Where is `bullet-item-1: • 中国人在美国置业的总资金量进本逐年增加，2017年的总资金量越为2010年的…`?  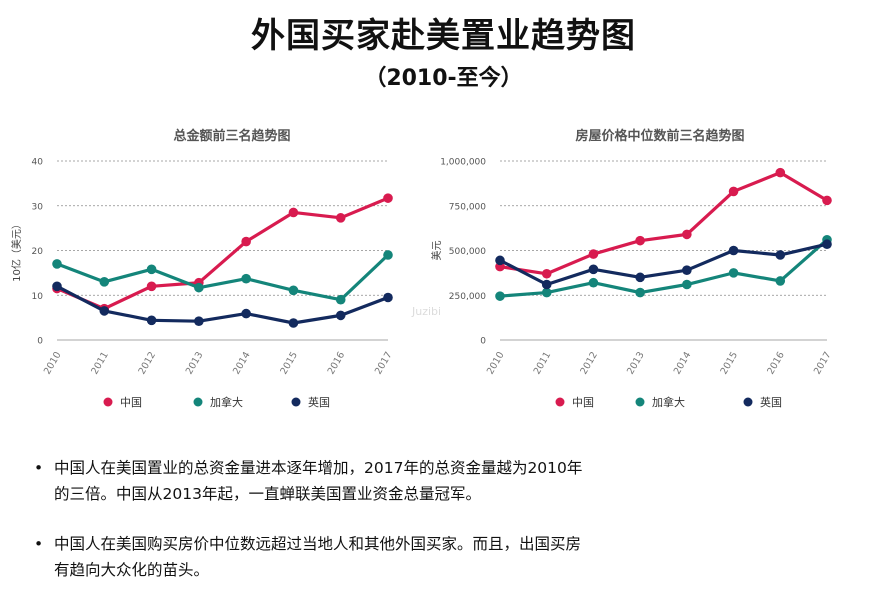 bullet-item-1: • 中国人在美国置业的总资金量进本逐年增加，2017年的总资金量越为2010年的… is located at coordinates (314, 481).